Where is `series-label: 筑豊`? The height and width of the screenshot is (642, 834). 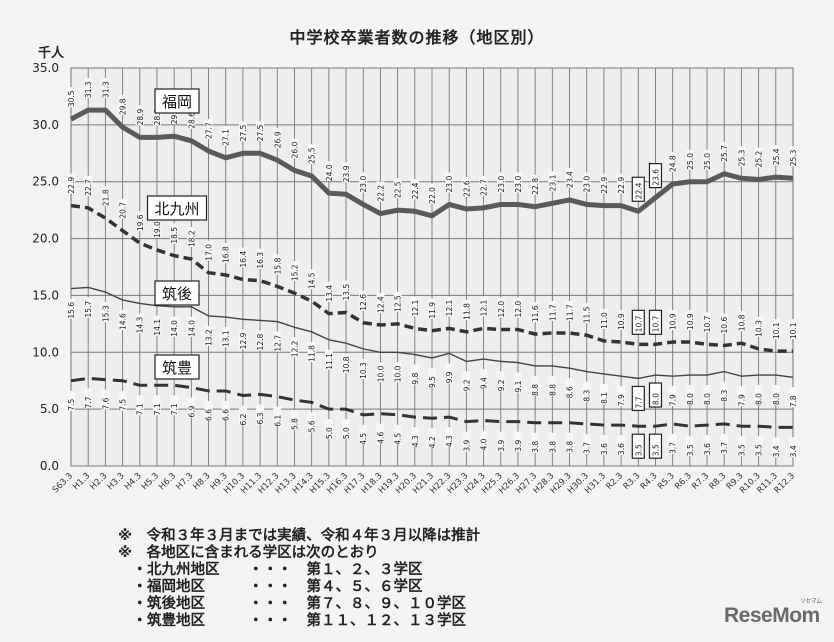
series-label: 筑豊 is located at coordinates (177, 368).